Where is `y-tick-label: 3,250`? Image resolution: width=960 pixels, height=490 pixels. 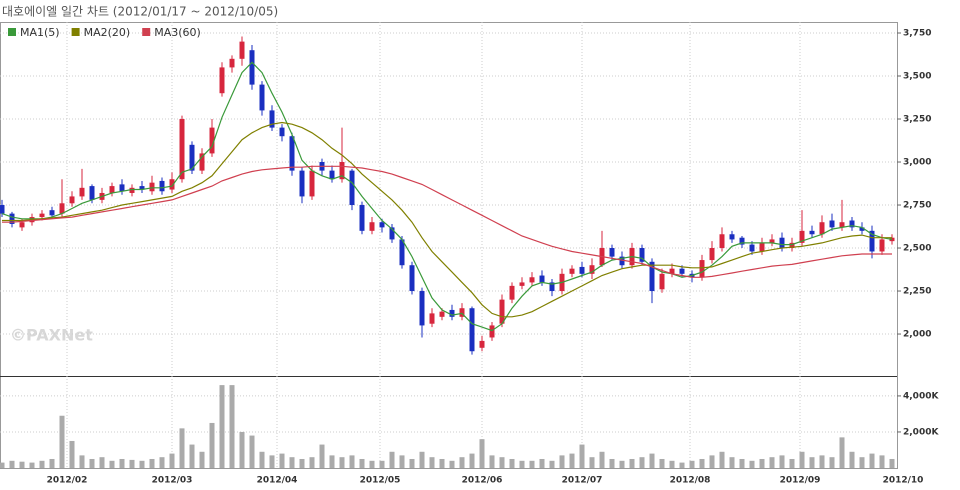 y-tick-label: 3,250 is located at coordinates (917, 120).